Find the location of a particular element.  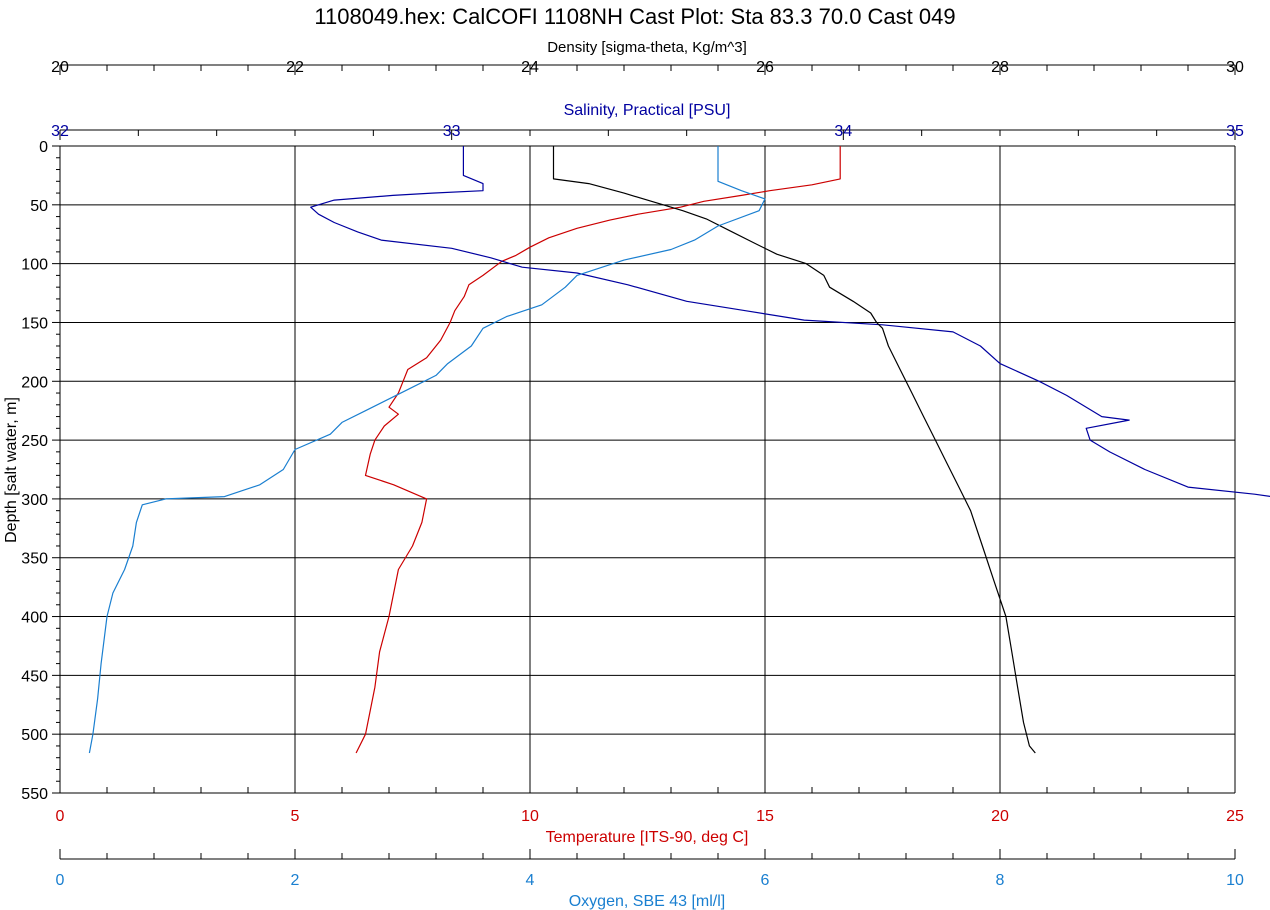

salinity-tick-label: 34 is located at coordinates (843, 131).